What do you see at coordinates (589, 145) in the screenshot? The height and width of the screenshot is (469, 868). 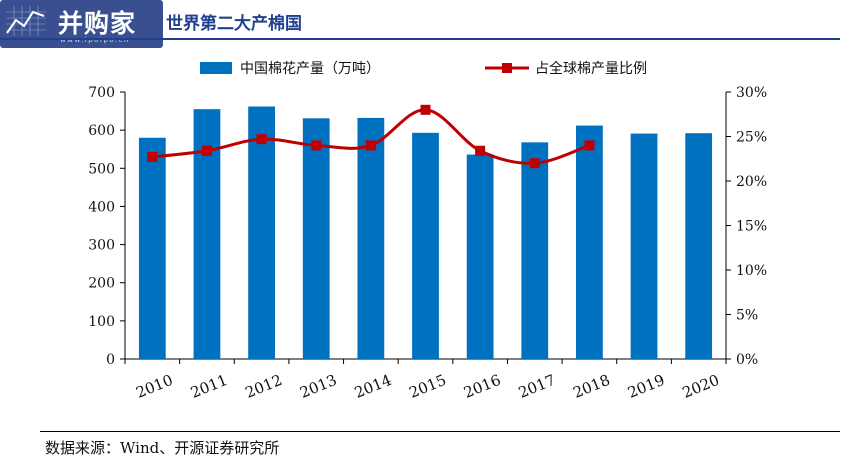 I see `share-point-2018` at bounding box center [589, 145].